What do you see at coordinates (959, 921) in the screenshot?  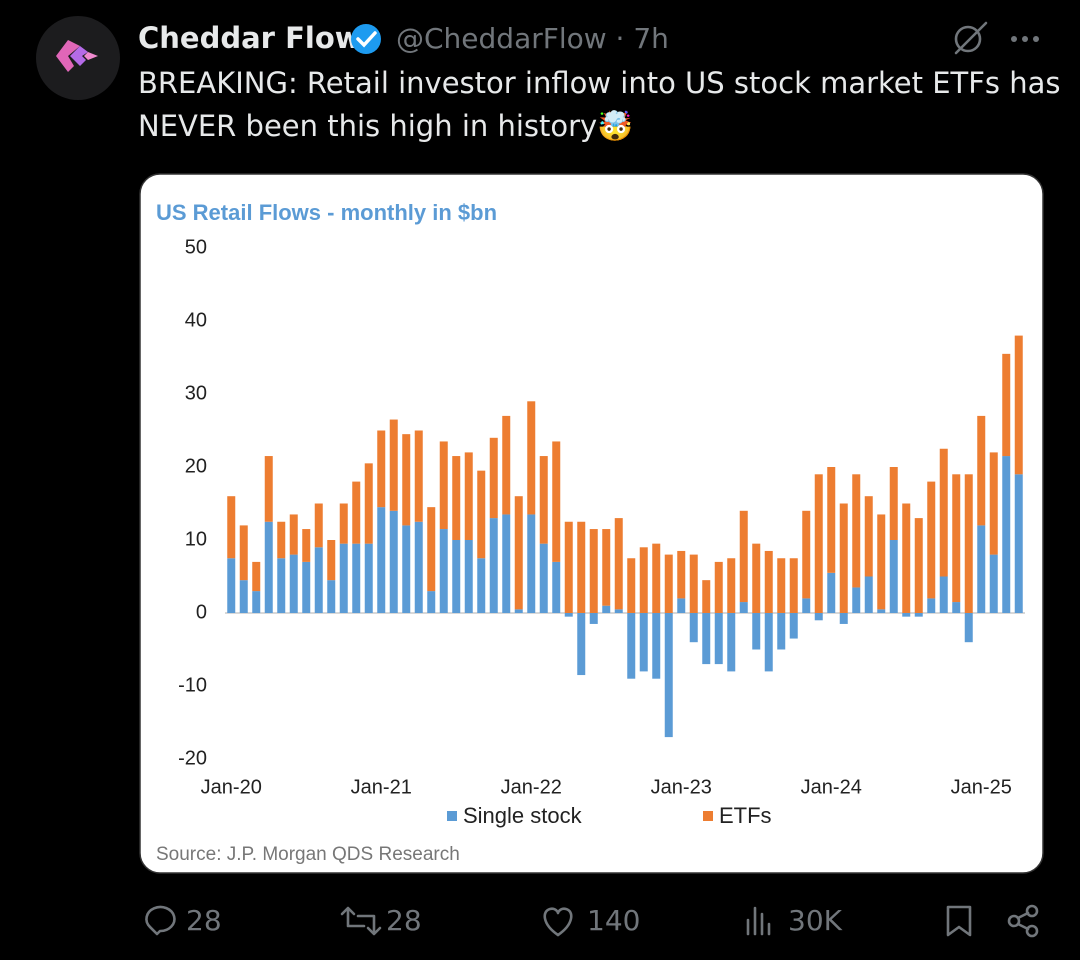 I see `bookmark-button` at bounding box center [959, 921].